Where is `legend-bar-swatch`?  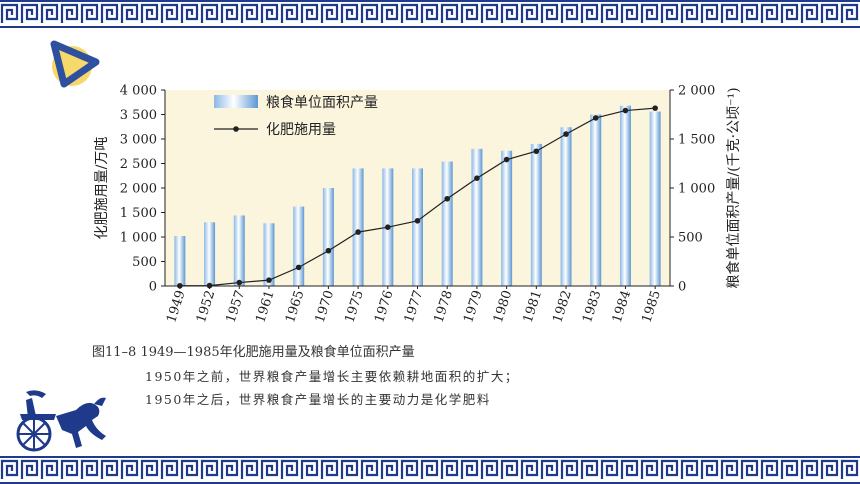
legend-bar-swatch is located at coordinates (236, 101).